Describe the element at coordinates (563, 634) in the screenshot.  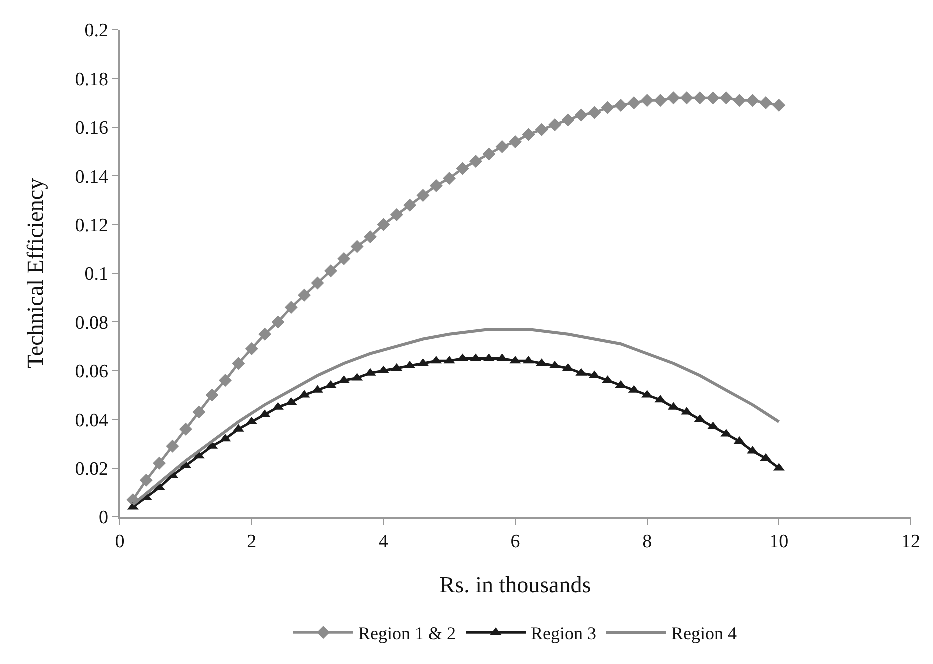
I see `legend-label: Region 3` at that location.